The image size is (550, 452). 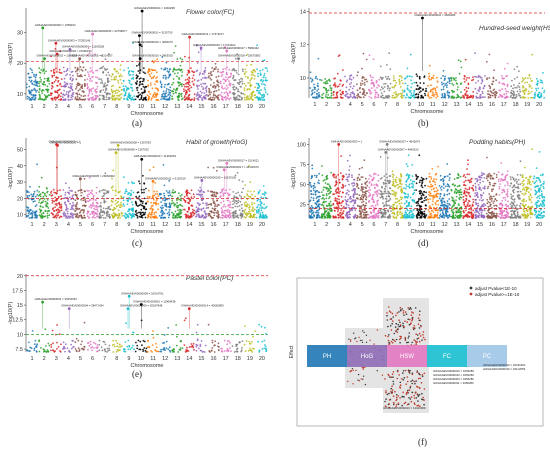 I want to click on peak-label: GWHAAEV00000008 = 1357933, so click(x=130, y=142).